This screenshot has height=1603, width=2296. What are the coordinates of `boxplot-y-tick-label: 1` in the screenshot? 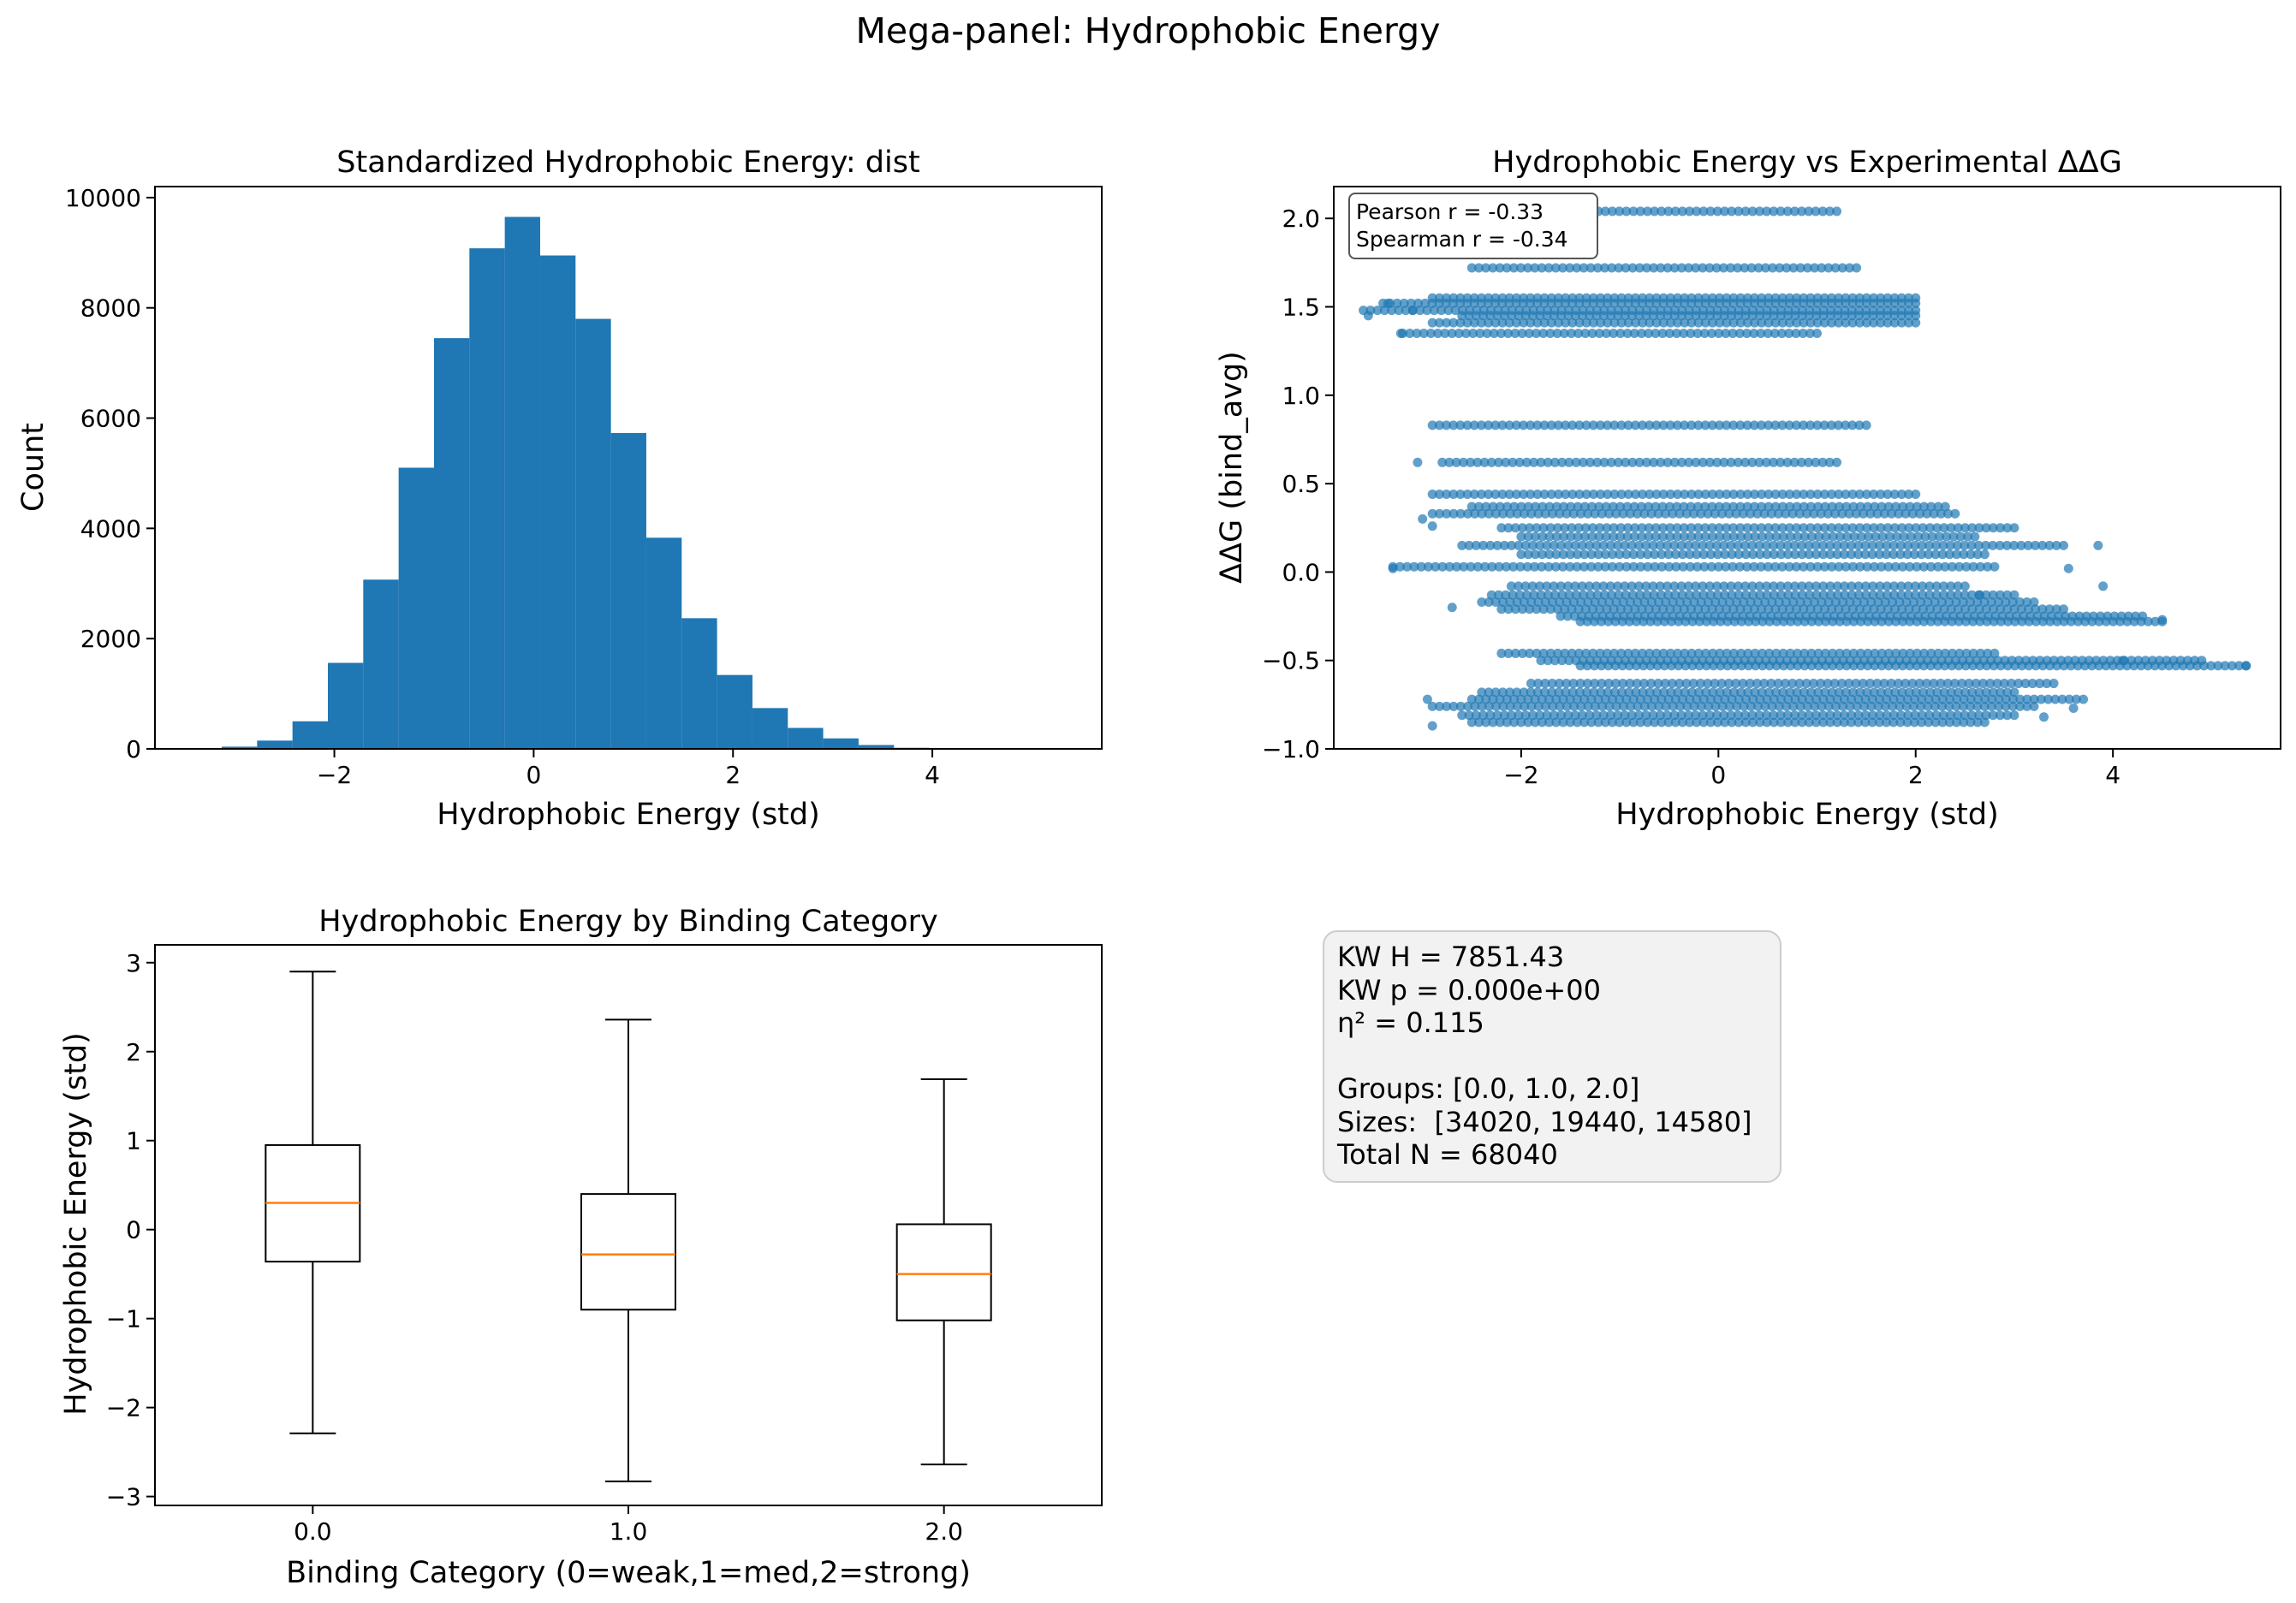 It's located at (133, 1141).